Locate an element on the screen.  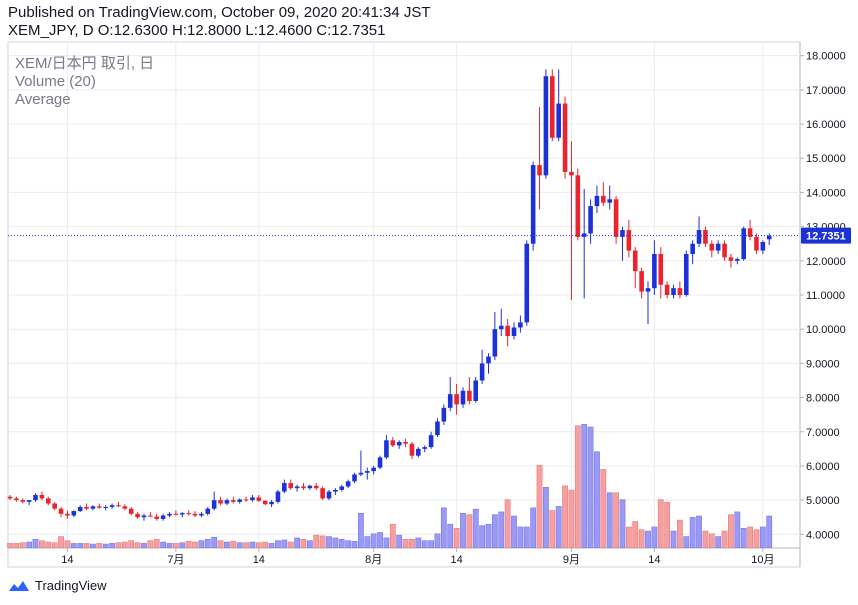
legend-volume: Volume (20) is located at coordinates (55, 81).